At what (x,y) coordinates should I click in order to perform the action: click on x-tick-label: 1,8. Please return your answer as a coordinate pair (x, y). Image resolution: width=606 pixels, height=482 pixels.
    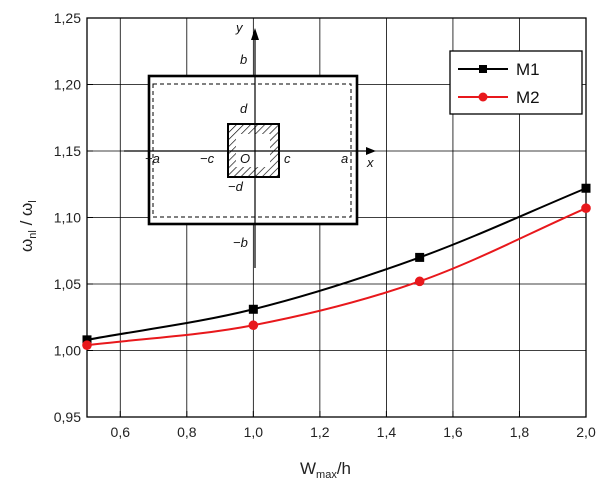
    Looking at the image, I should click on (520, 432).